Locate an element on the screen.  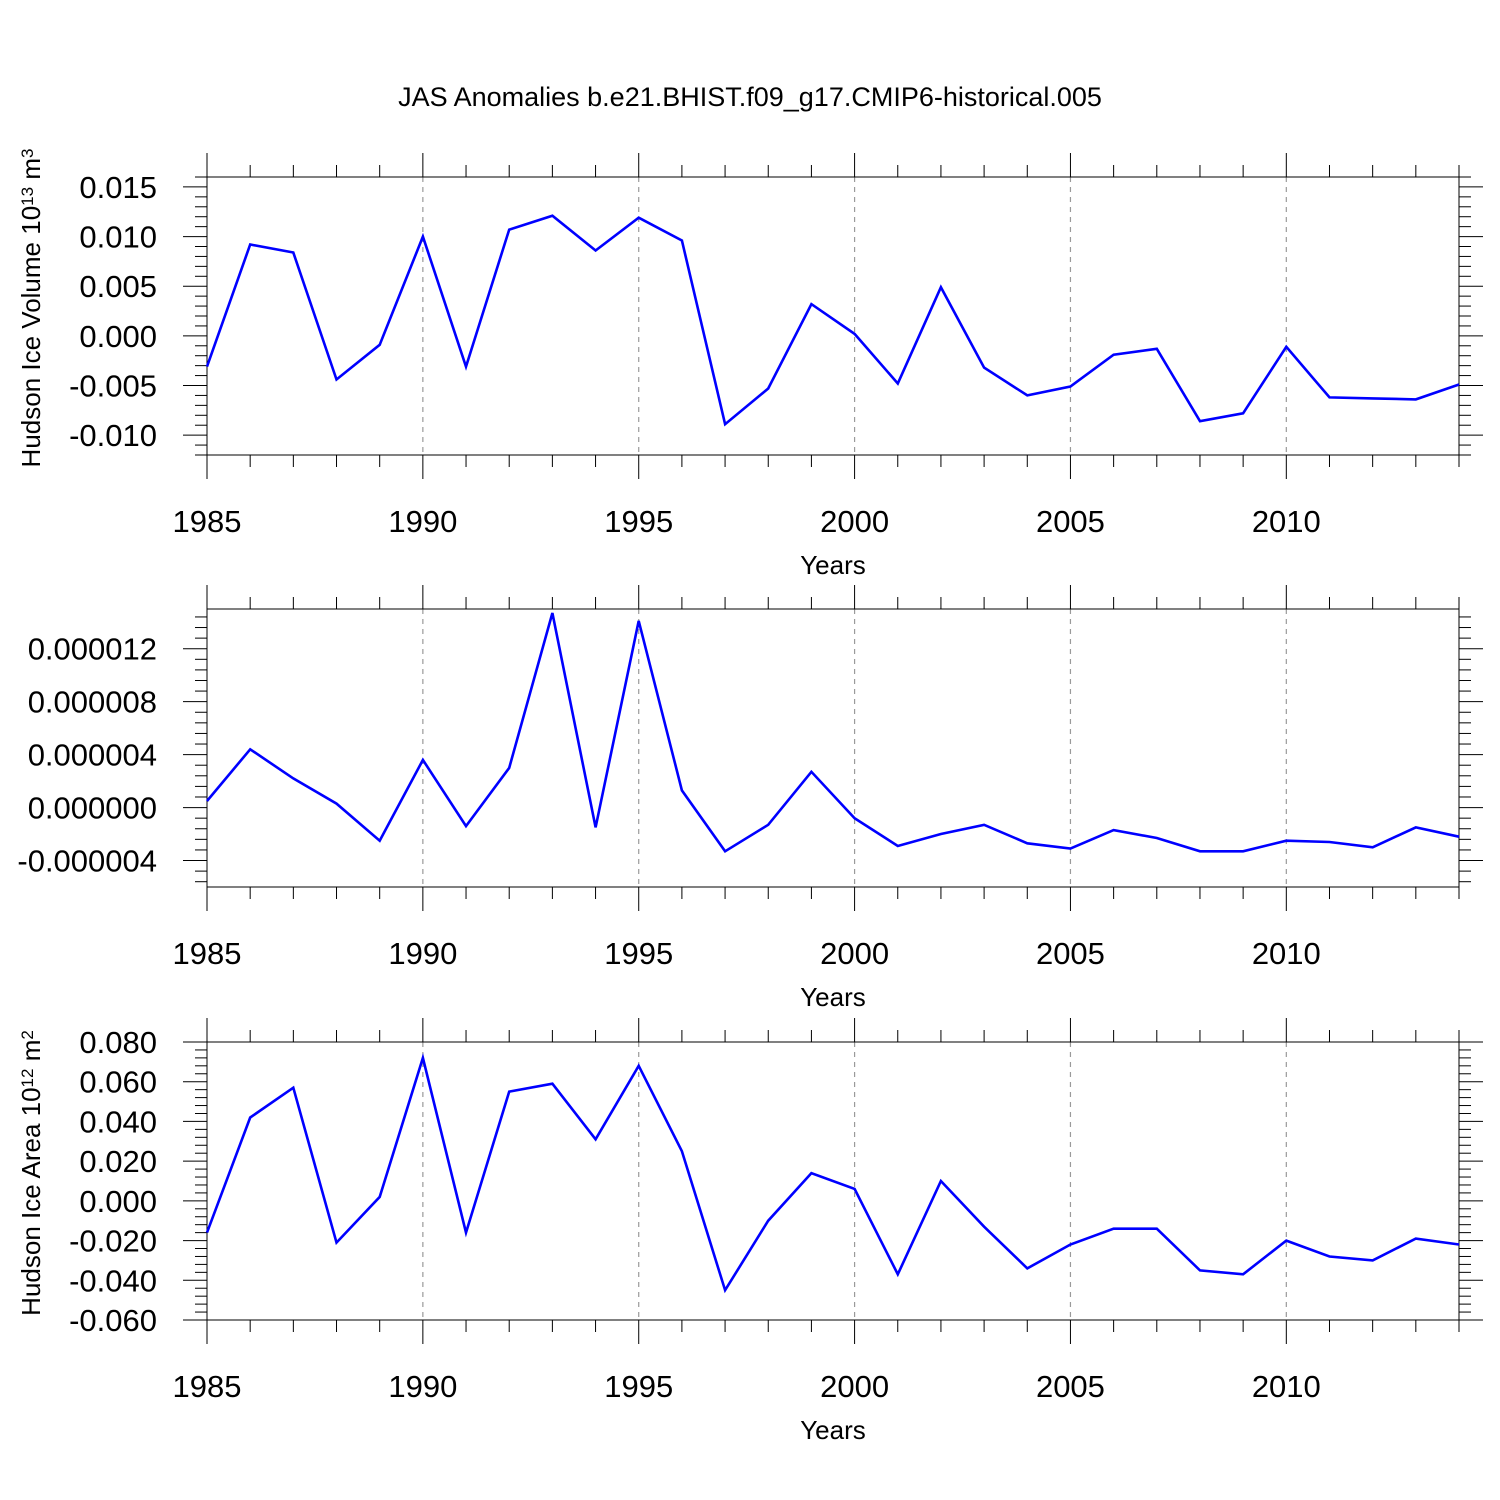
y-tick-label: 0.015 is located at coordinates (118, 187).